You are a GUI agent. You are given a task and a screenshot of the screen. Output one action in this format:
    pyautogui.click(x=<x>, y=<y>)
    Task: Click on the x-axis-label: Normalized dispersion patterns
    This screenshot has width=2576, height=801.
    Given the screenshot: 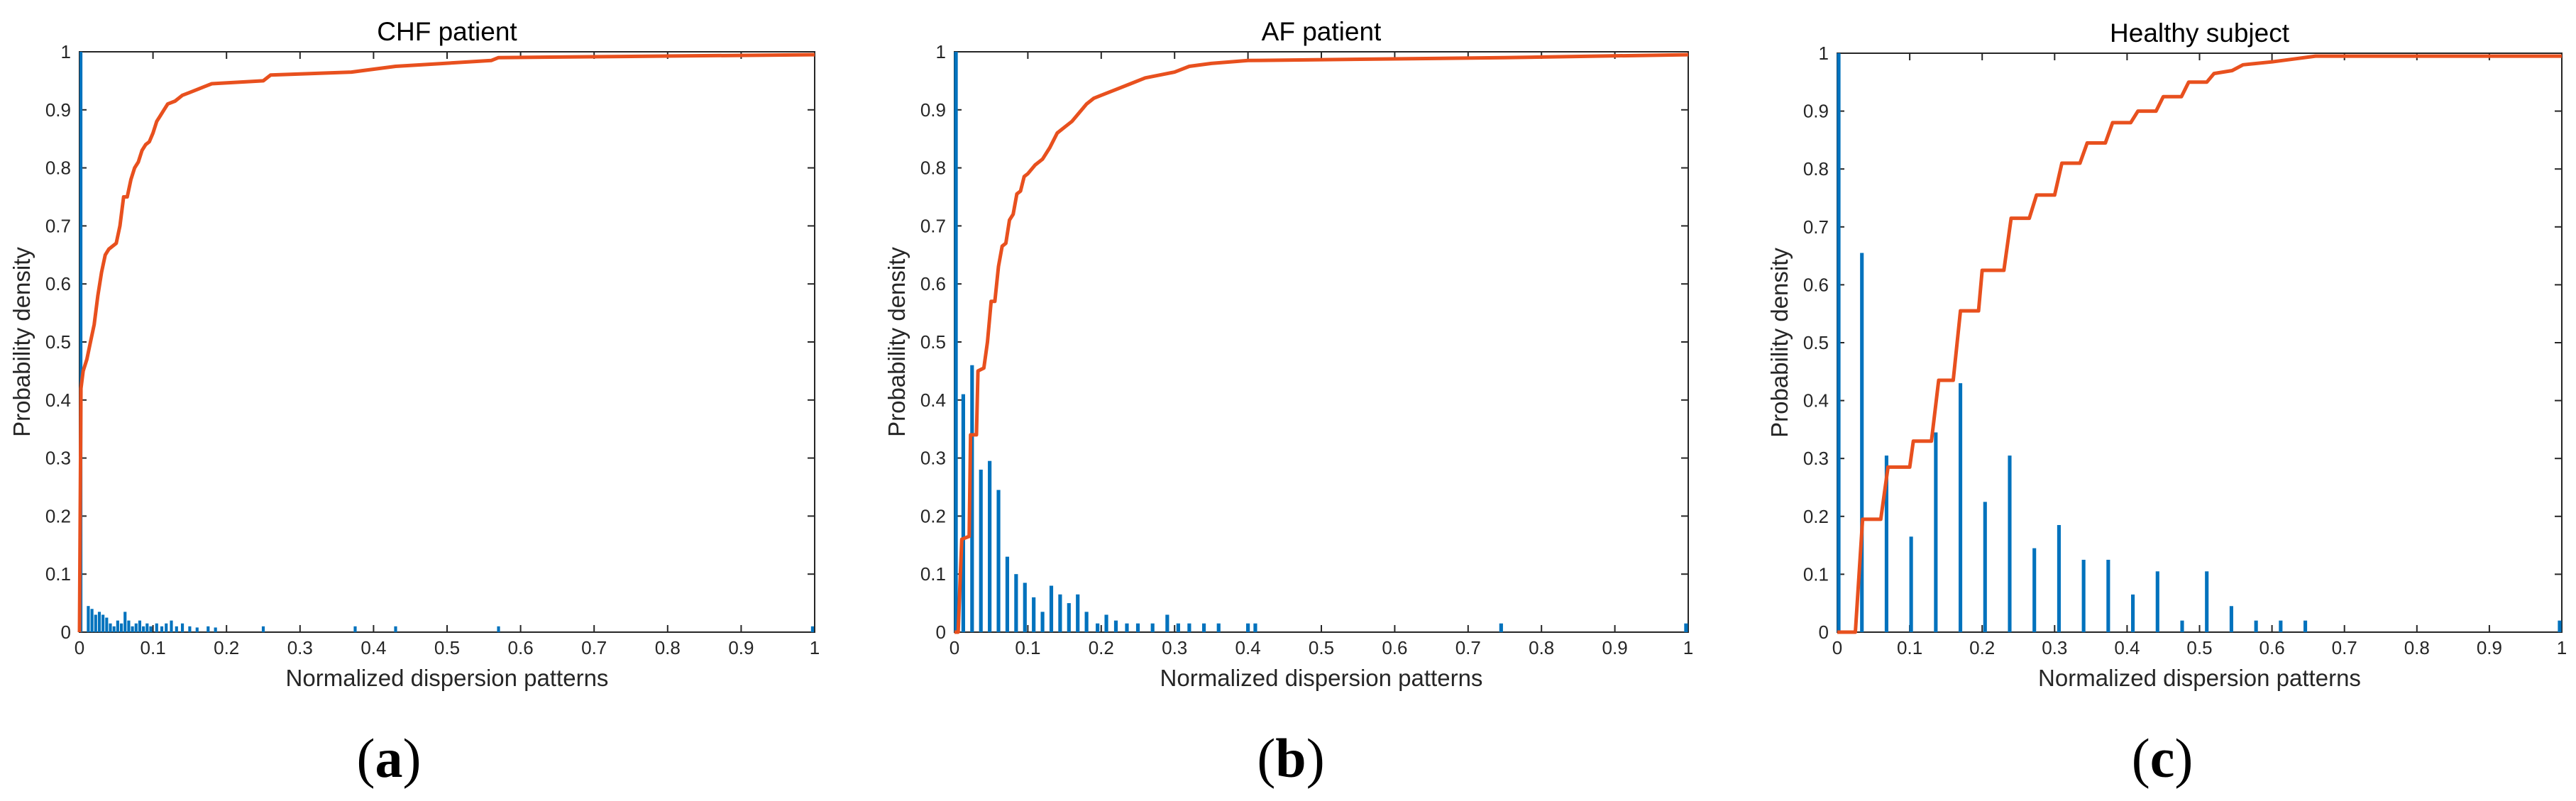 What is the action you would take?
    pyautogui.click(x=1321, y=678)
    